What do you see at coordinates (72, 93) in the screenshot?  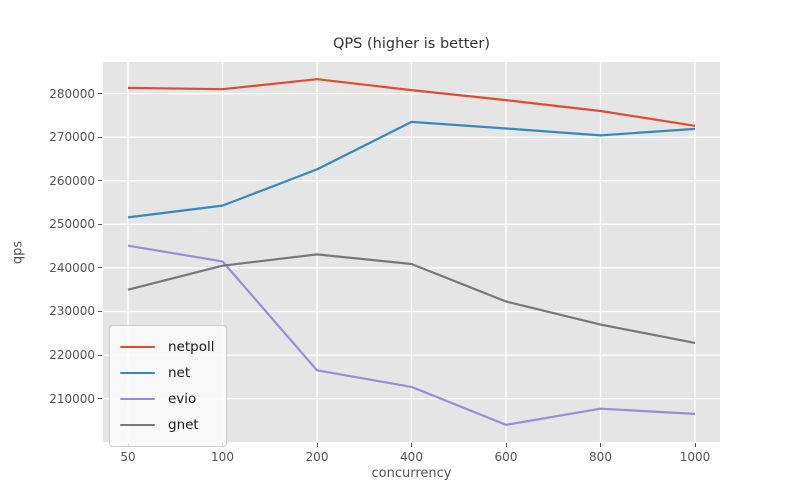 I see `y-tick-label: 280000` at bounding box center [72, 93].